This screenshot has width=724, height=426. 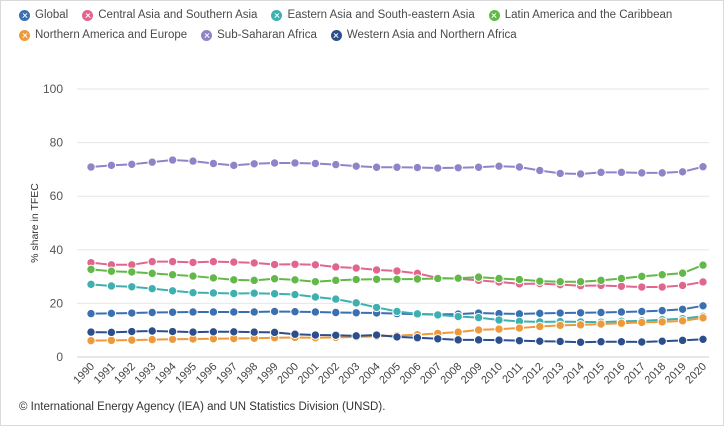 I want to click on legend-item: Northern America and Europe, so click(x=103, y=35).